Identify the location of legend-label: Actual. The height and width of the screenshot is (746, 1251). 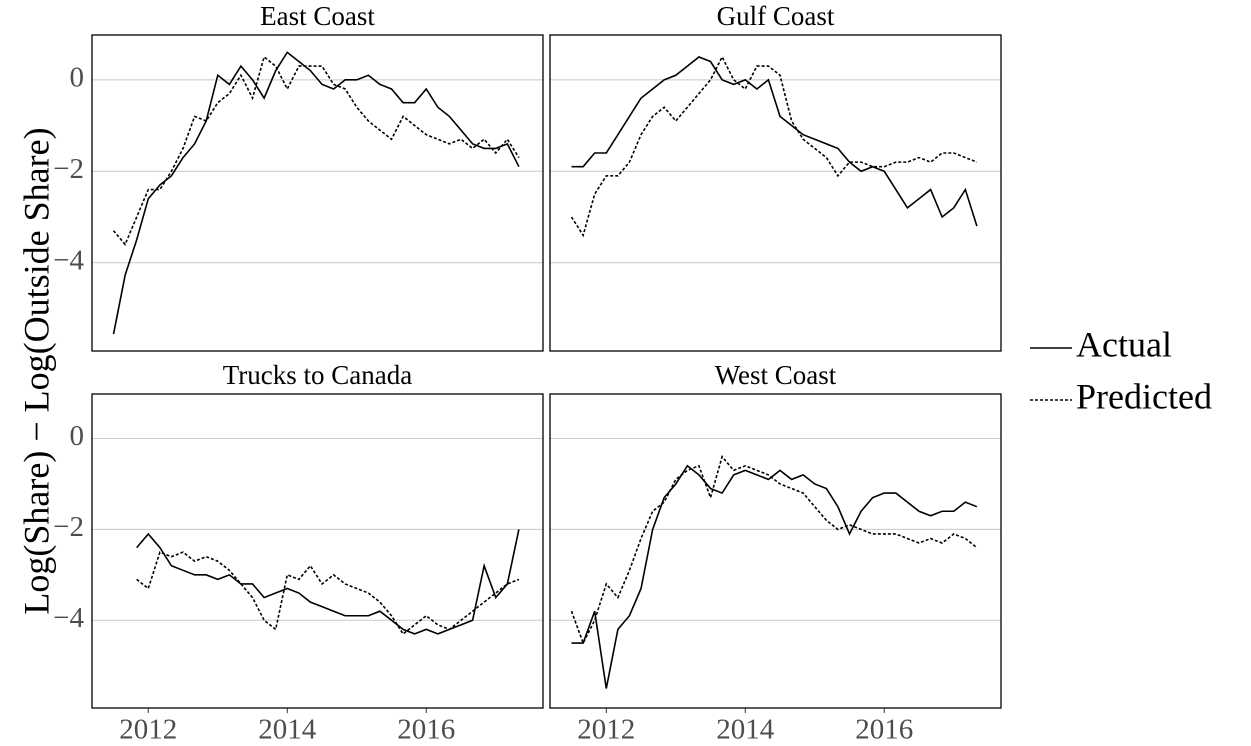
(1124, 344).